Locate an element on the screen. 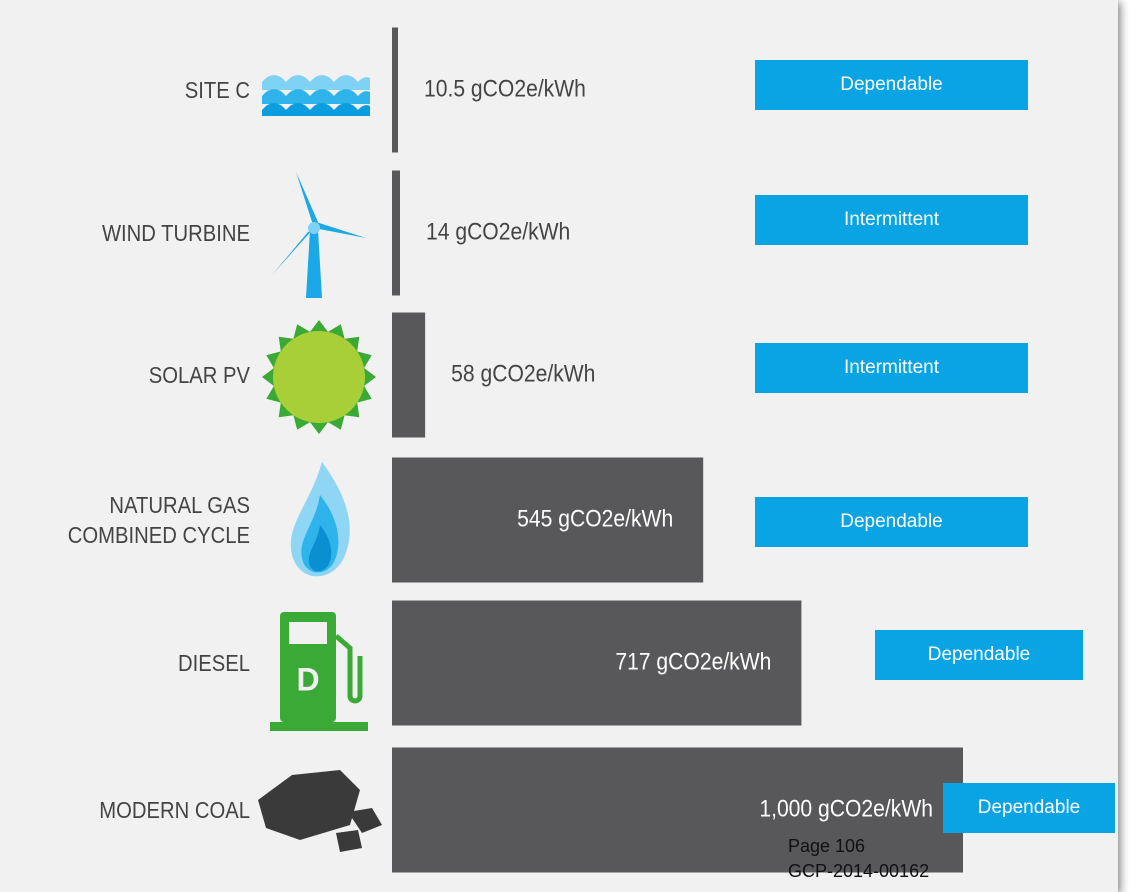  flame-icon is located at coordinates (320, 519).